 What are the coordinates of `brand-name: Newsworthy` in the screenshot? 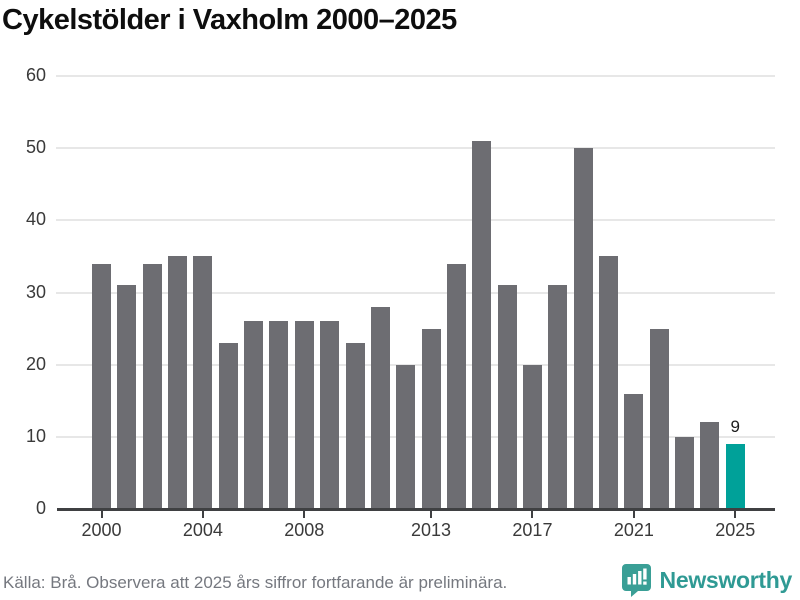 It's located at (726, 579).